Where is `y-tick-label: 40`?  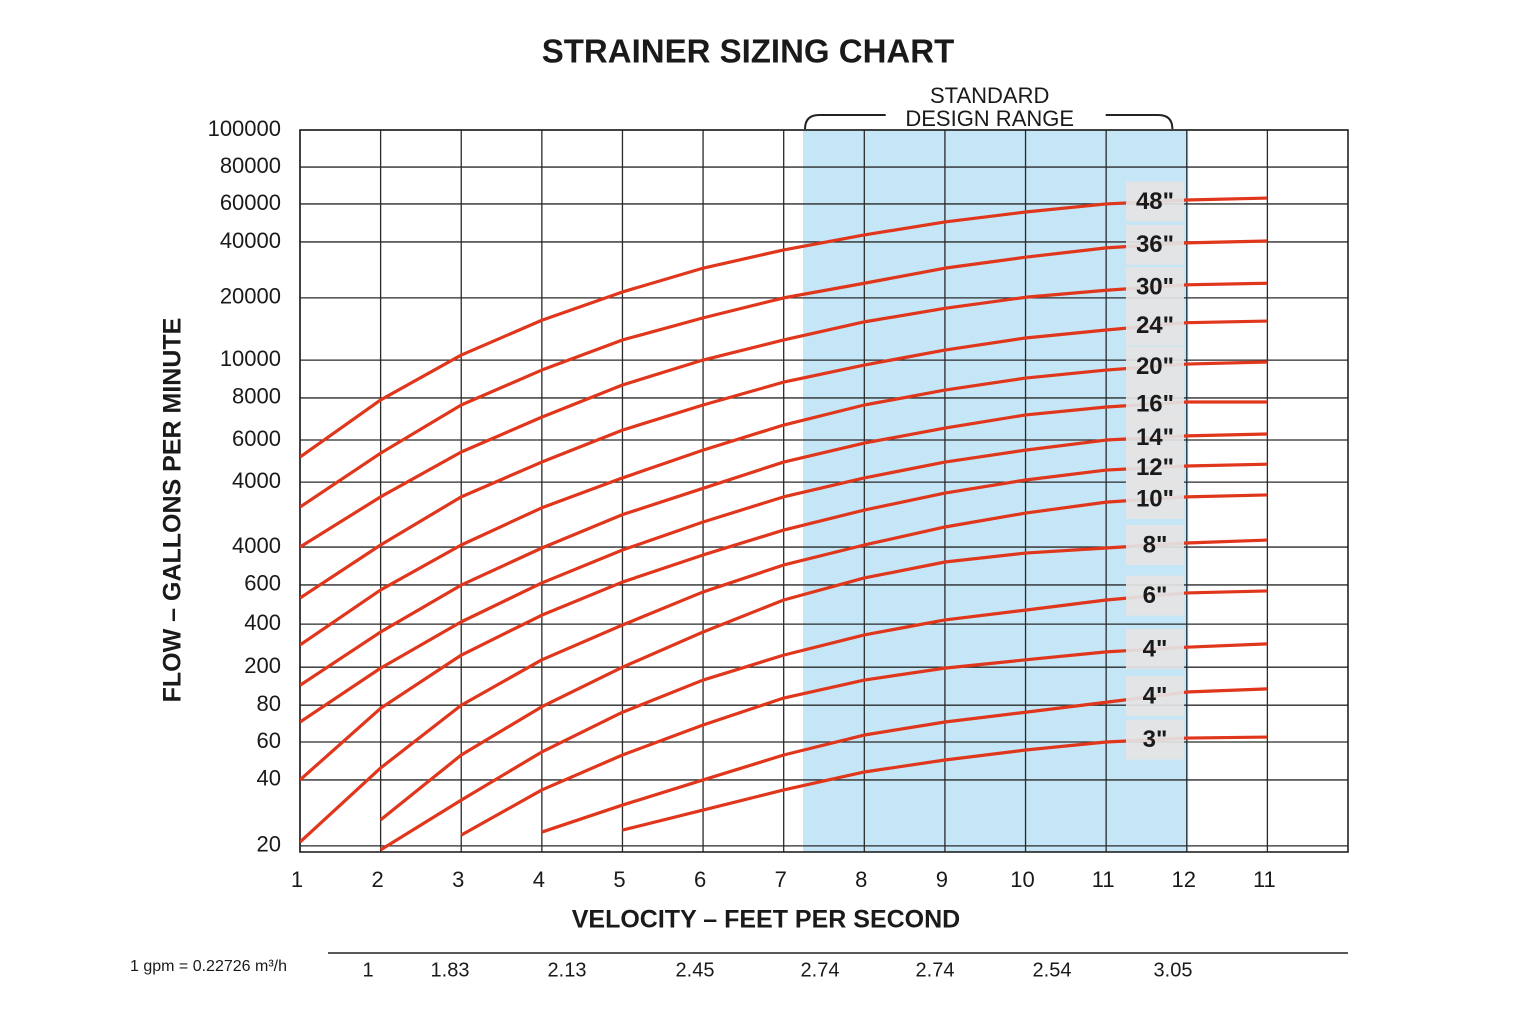
y-tick-label: 40 is located at coordinates (269, 778).